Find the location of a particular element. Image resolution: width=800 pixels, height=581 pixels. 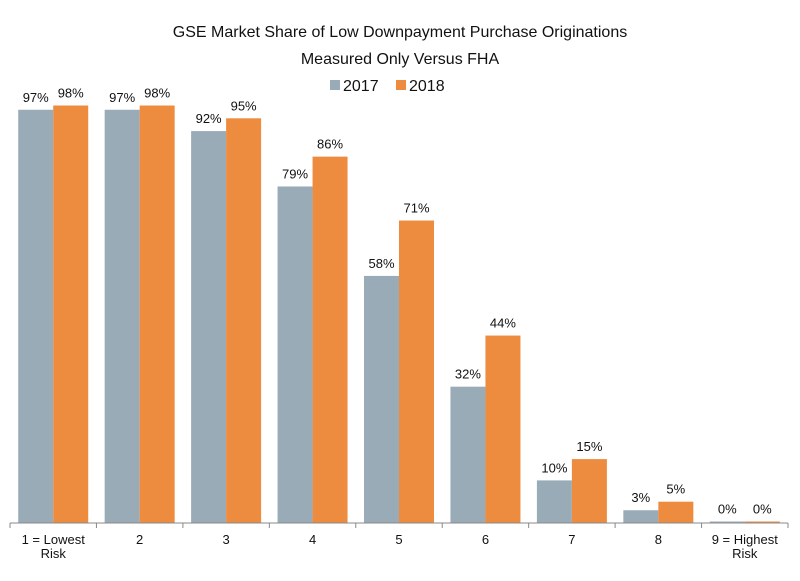

chart-subtitle: Measured Only Versus FHA is located at coordinates (400, 59).